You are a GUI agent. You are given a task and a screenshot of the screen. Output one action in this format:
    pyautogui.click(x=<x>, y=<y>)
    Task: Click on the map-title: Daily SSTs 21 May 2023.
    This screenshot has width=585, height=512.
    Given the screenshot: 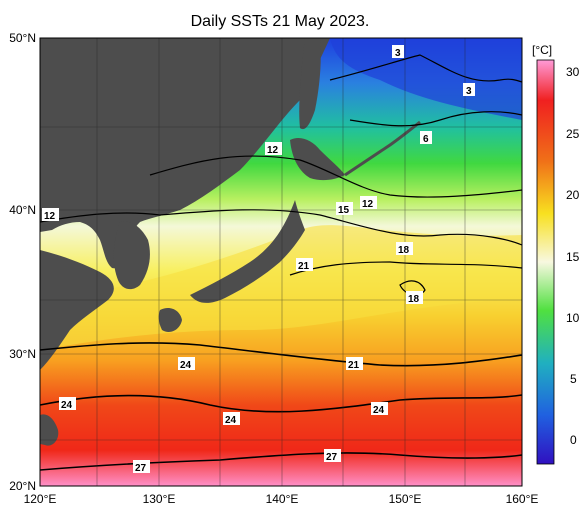 What is the action you would take?
    pyautogui.click(x=280, y=21)
    